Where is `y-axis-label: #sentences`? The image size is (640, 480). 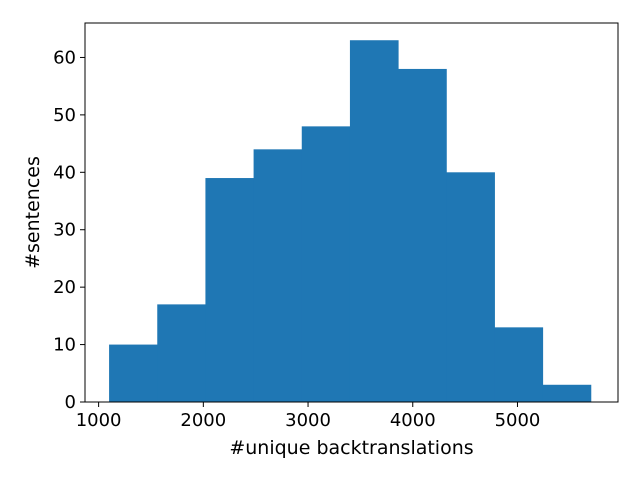
y-axis-label: #sentences is located at coordinates (33, 212).